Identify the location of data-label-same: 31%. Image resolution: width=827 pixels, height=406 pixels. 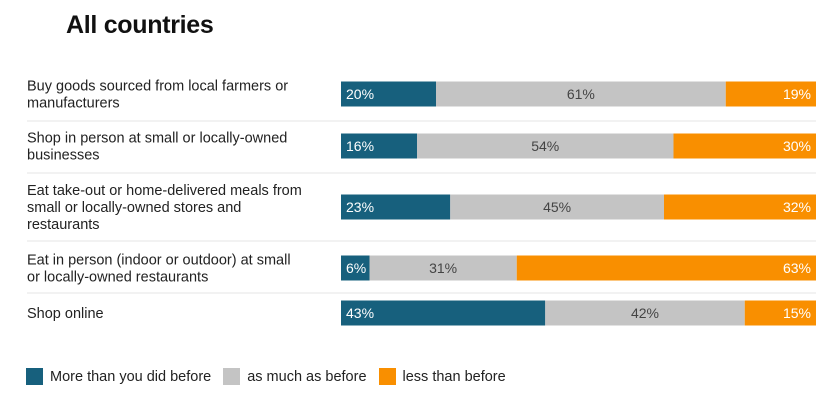
(443, 268).